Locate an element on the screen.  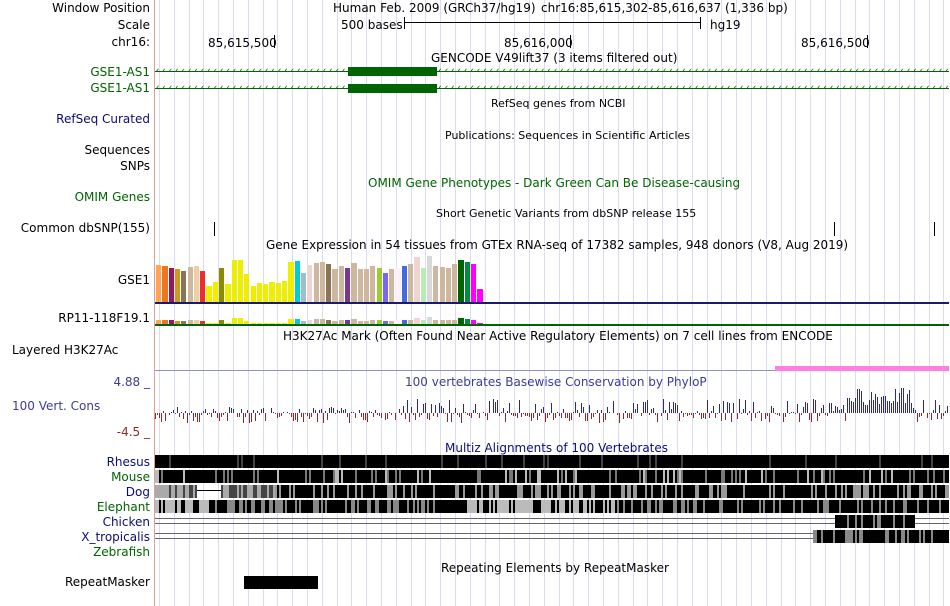
multiz-species-elephant: Elephant is located at coordinates (123, 507).